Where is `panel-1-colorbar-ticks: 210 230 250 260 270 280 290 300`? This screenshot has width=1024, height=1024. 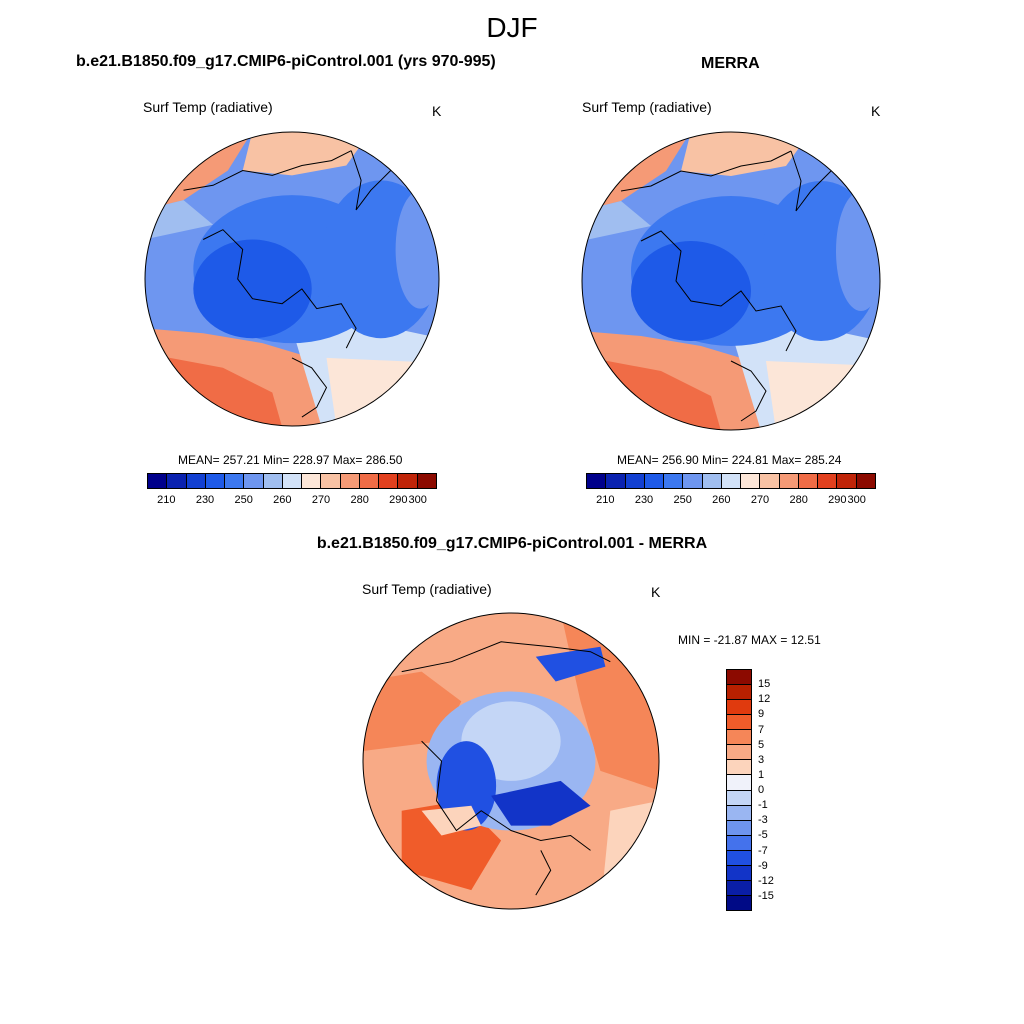 panel-1-colorbar-ticks: 210 230 250 260 270 280 290 300 is located at coordinates (292, 501).